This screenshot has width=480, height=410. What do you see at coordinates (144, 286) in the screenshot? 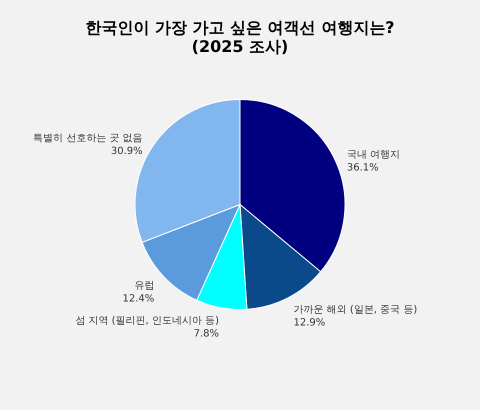
I see `slice-label: 유럽` at bounding box center [144, 286].